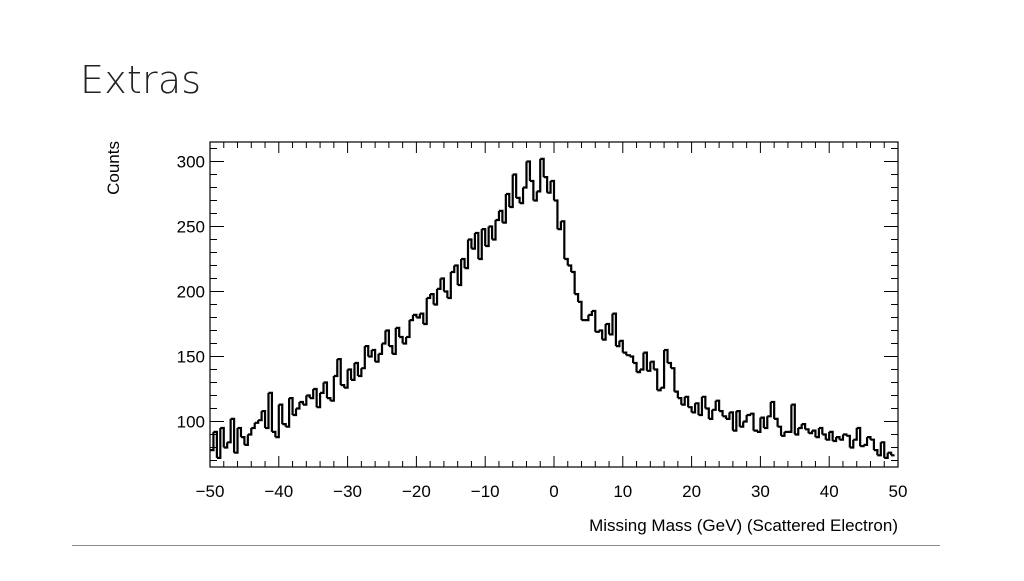  I want to click on x-tick-label: −50, so click(210, 491).